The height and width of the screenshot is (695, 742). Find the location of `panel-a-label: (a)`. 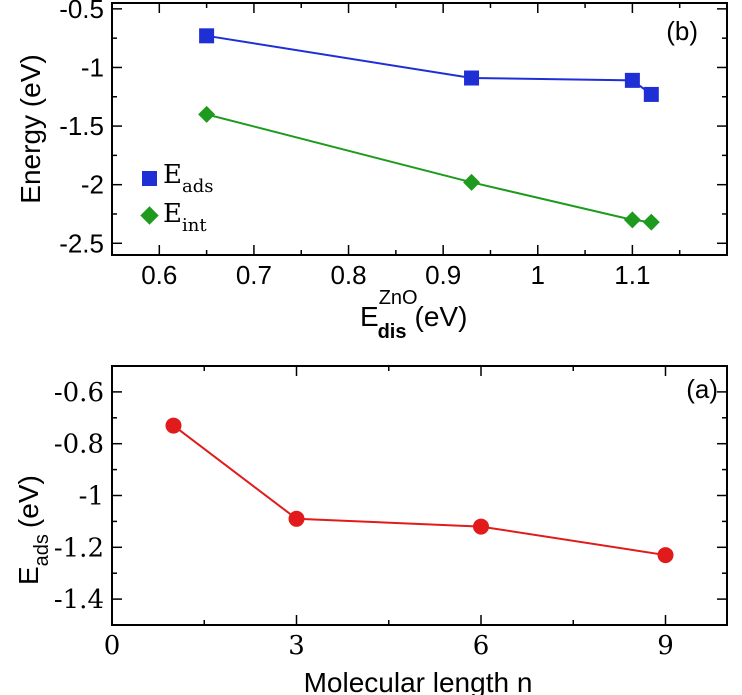

panel-a-label: (a) is located at coordinates (702, 389).